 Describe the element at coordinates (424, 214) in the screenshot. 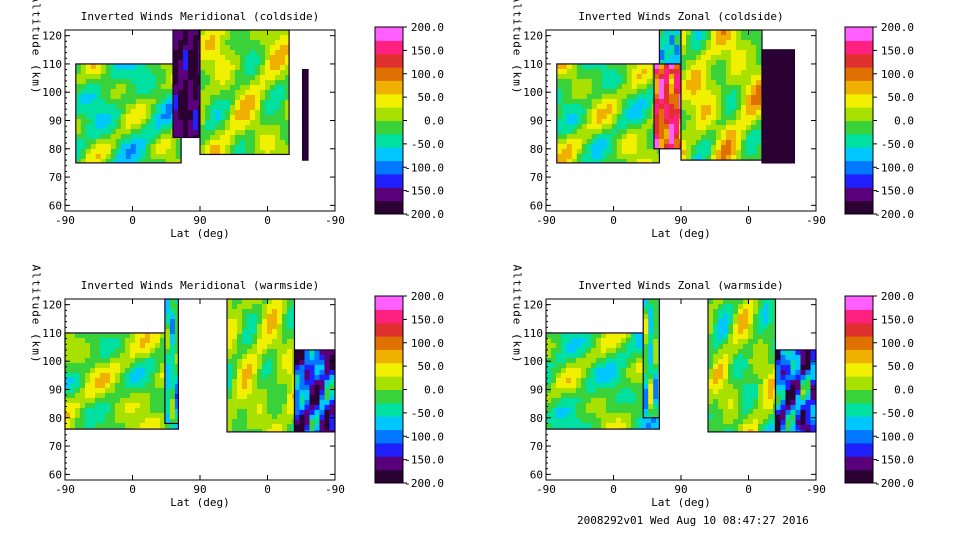

I see `colorbar-tick-label: -200.0` at that location.